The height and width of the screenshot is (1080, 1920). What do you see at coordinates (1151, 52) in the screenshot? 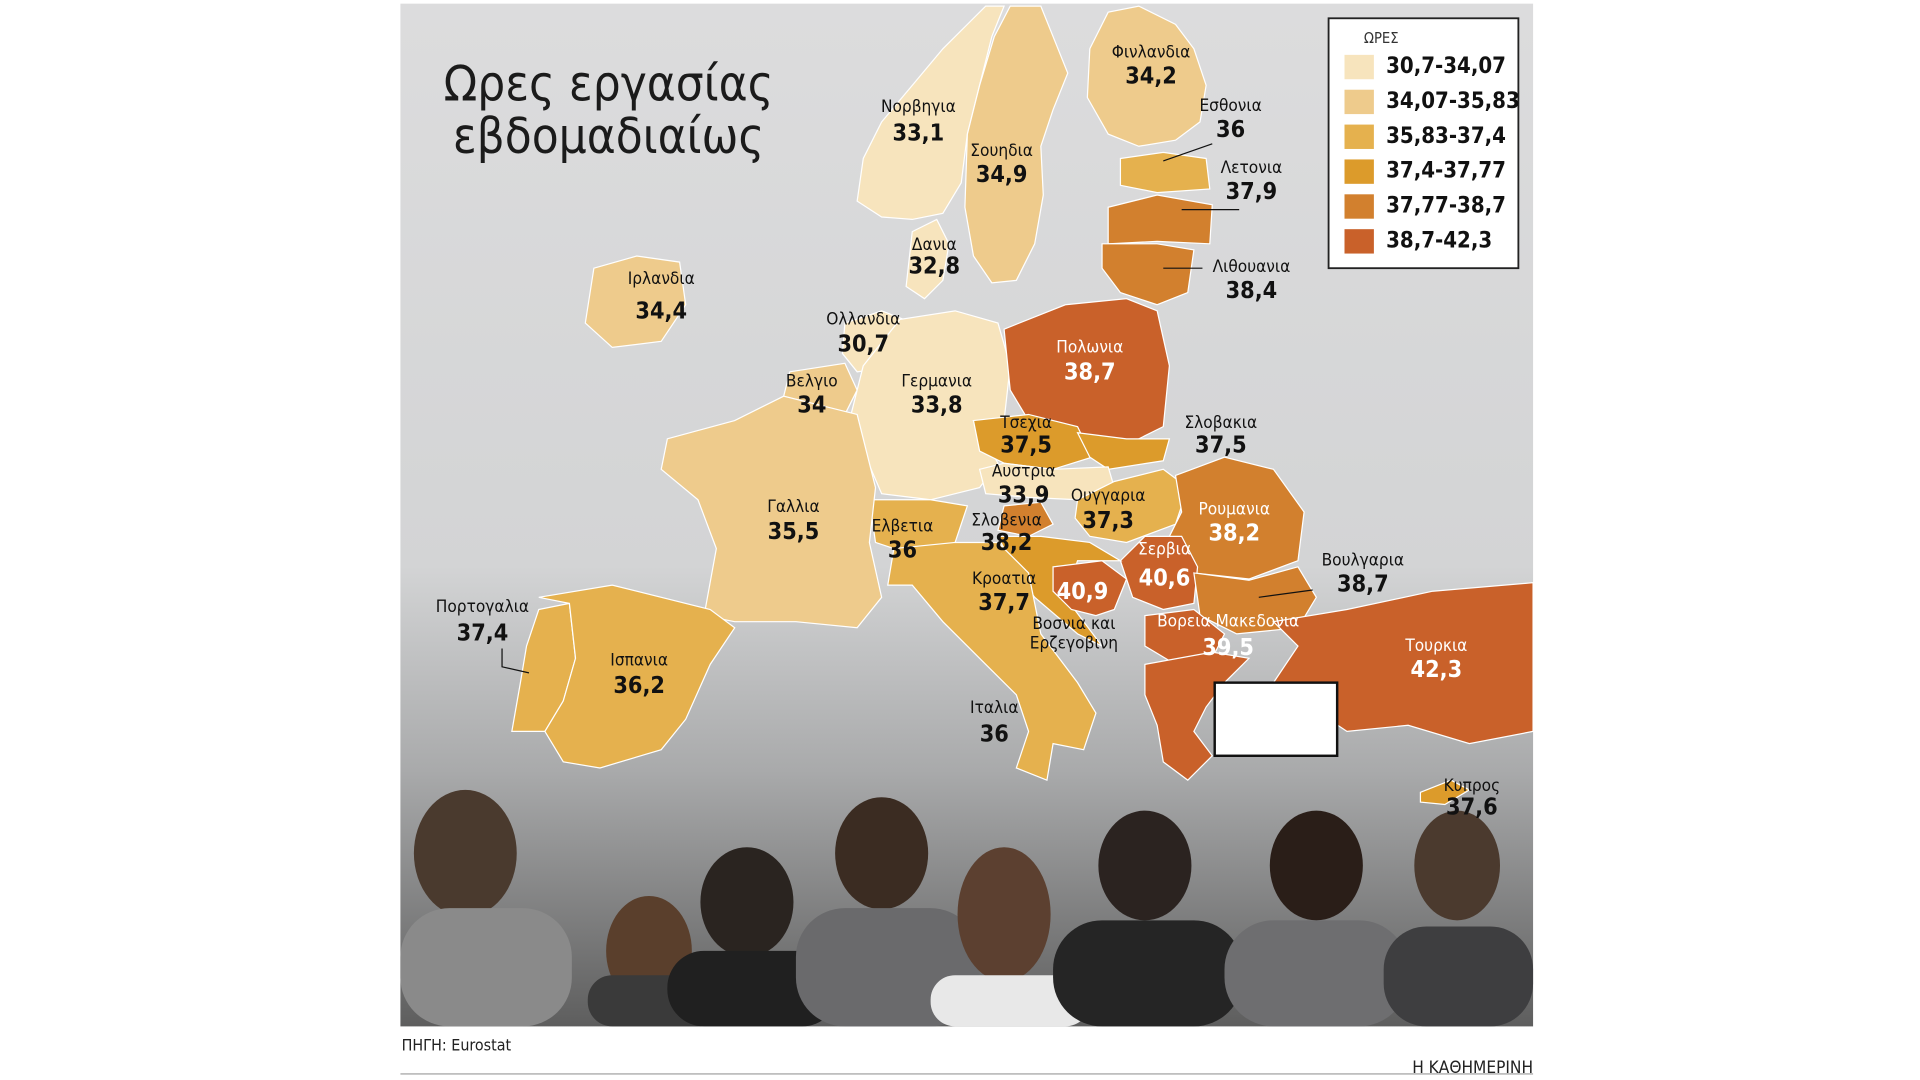
I see `country-name: Φινλανδια` at bounding box center [1151, 52].